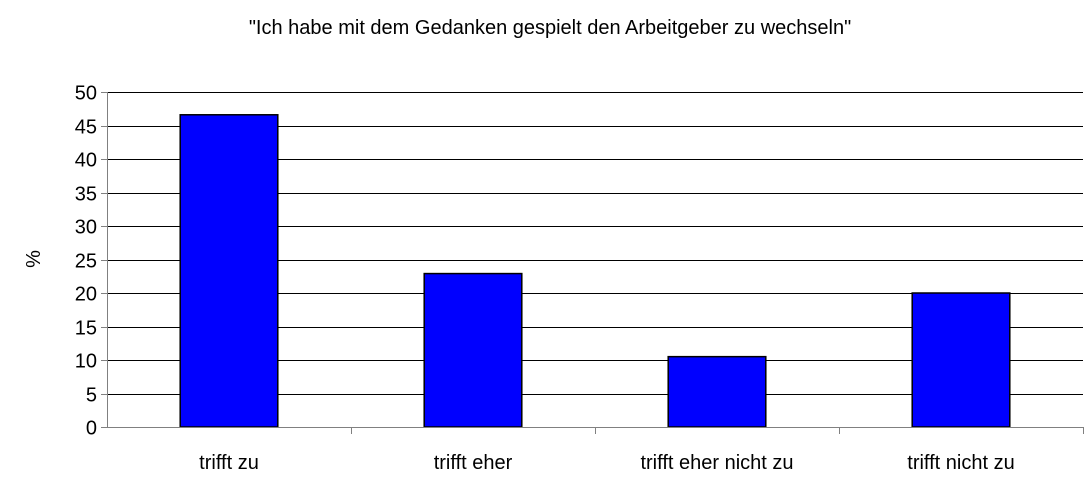  Describe the element at coordinates (86, 295) in the screenshot. I see `y-tick-label: 20` at that location.